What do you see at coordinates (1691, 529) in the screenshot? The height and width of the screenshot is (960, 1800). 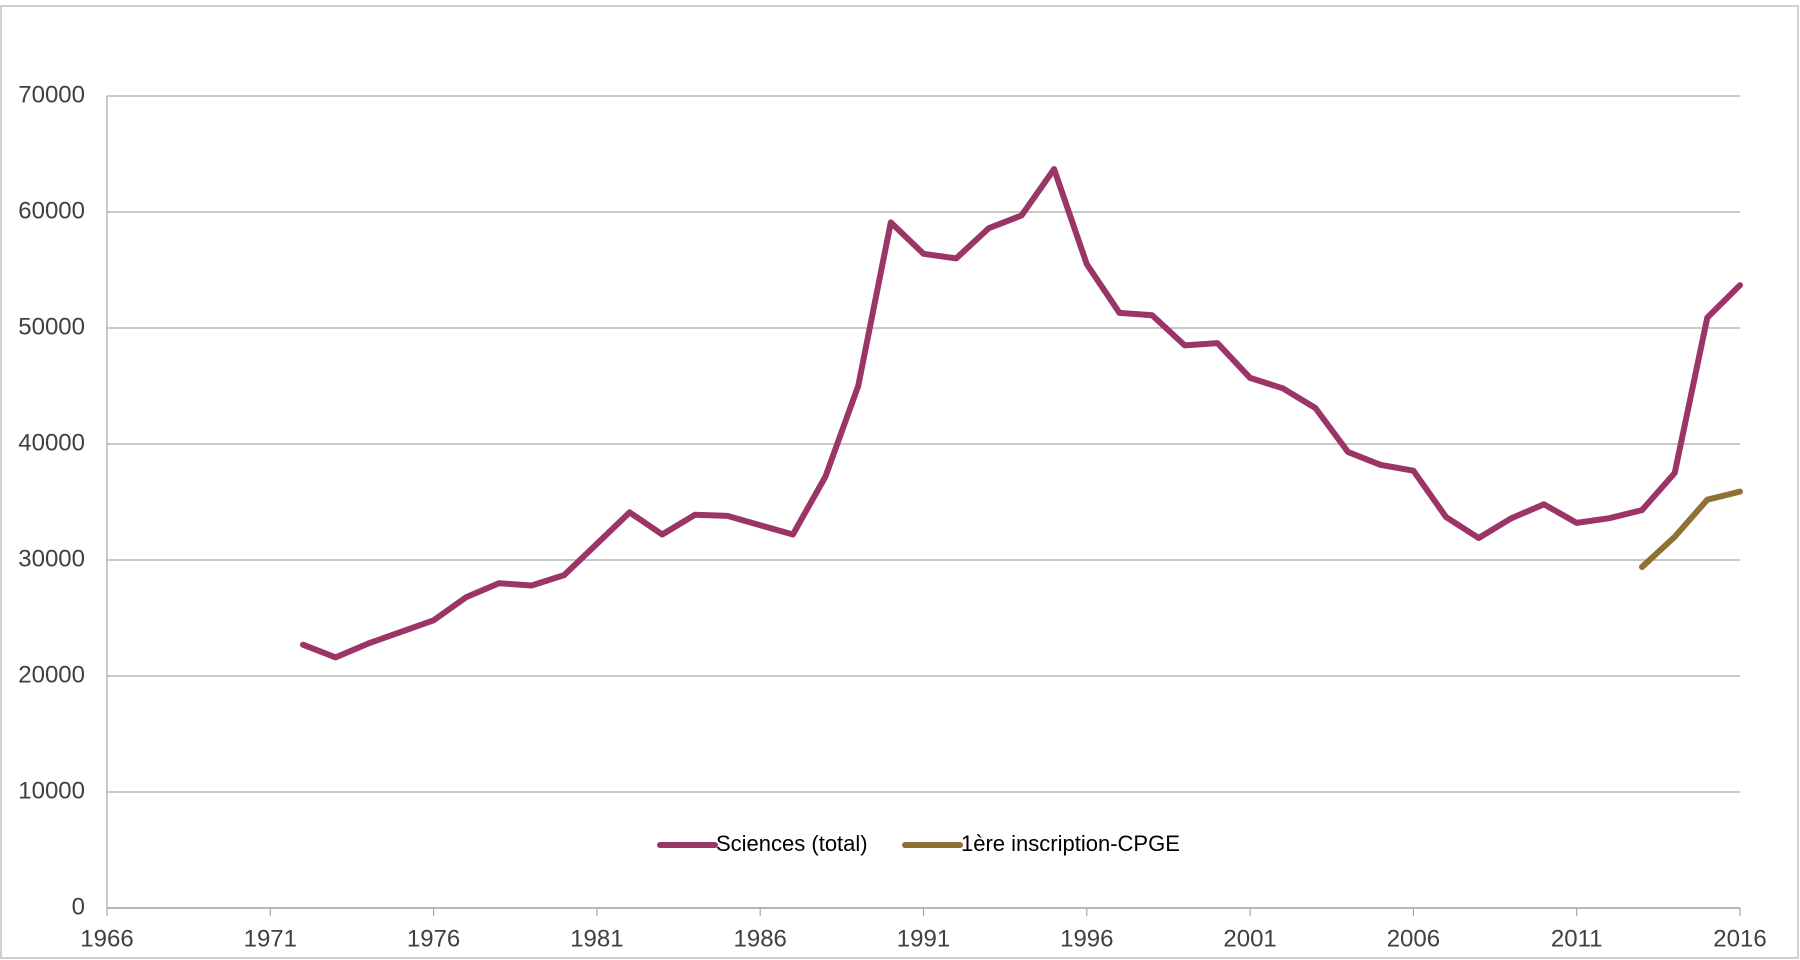 I see `series-line` at bounding box center [1691, 529].